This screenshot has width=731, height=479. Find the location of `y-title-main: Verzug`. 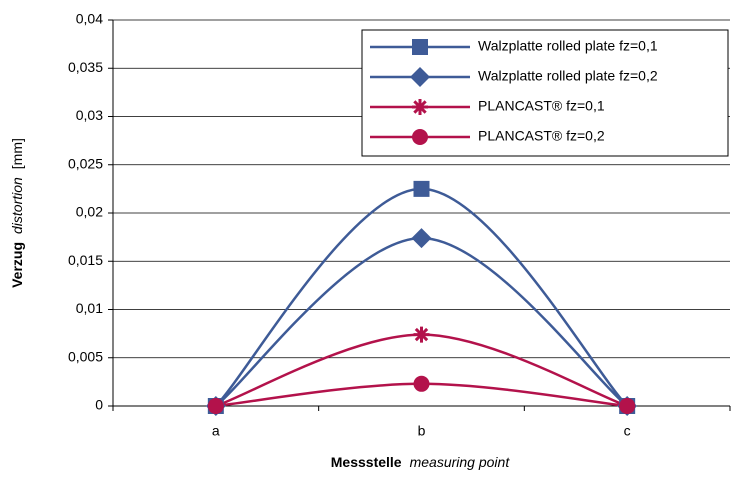

y-title-main: Verzug is located at coordinates (17, 265).